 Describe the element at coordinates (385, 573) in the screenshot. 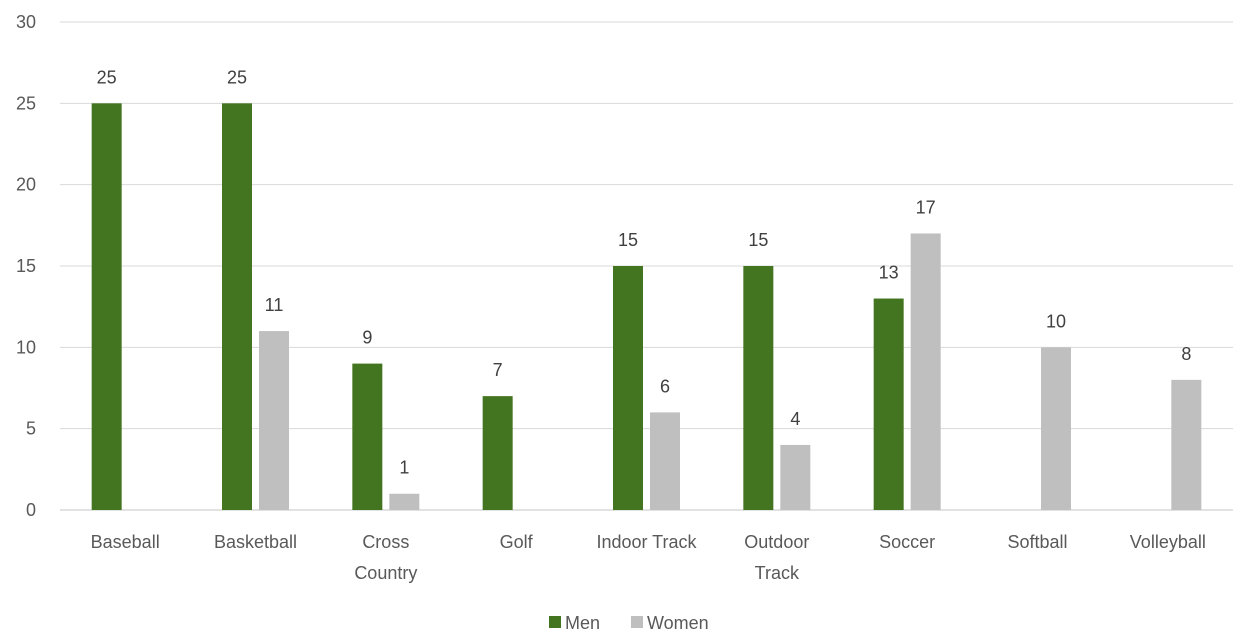

I see `x-category-label: Country` at that location.